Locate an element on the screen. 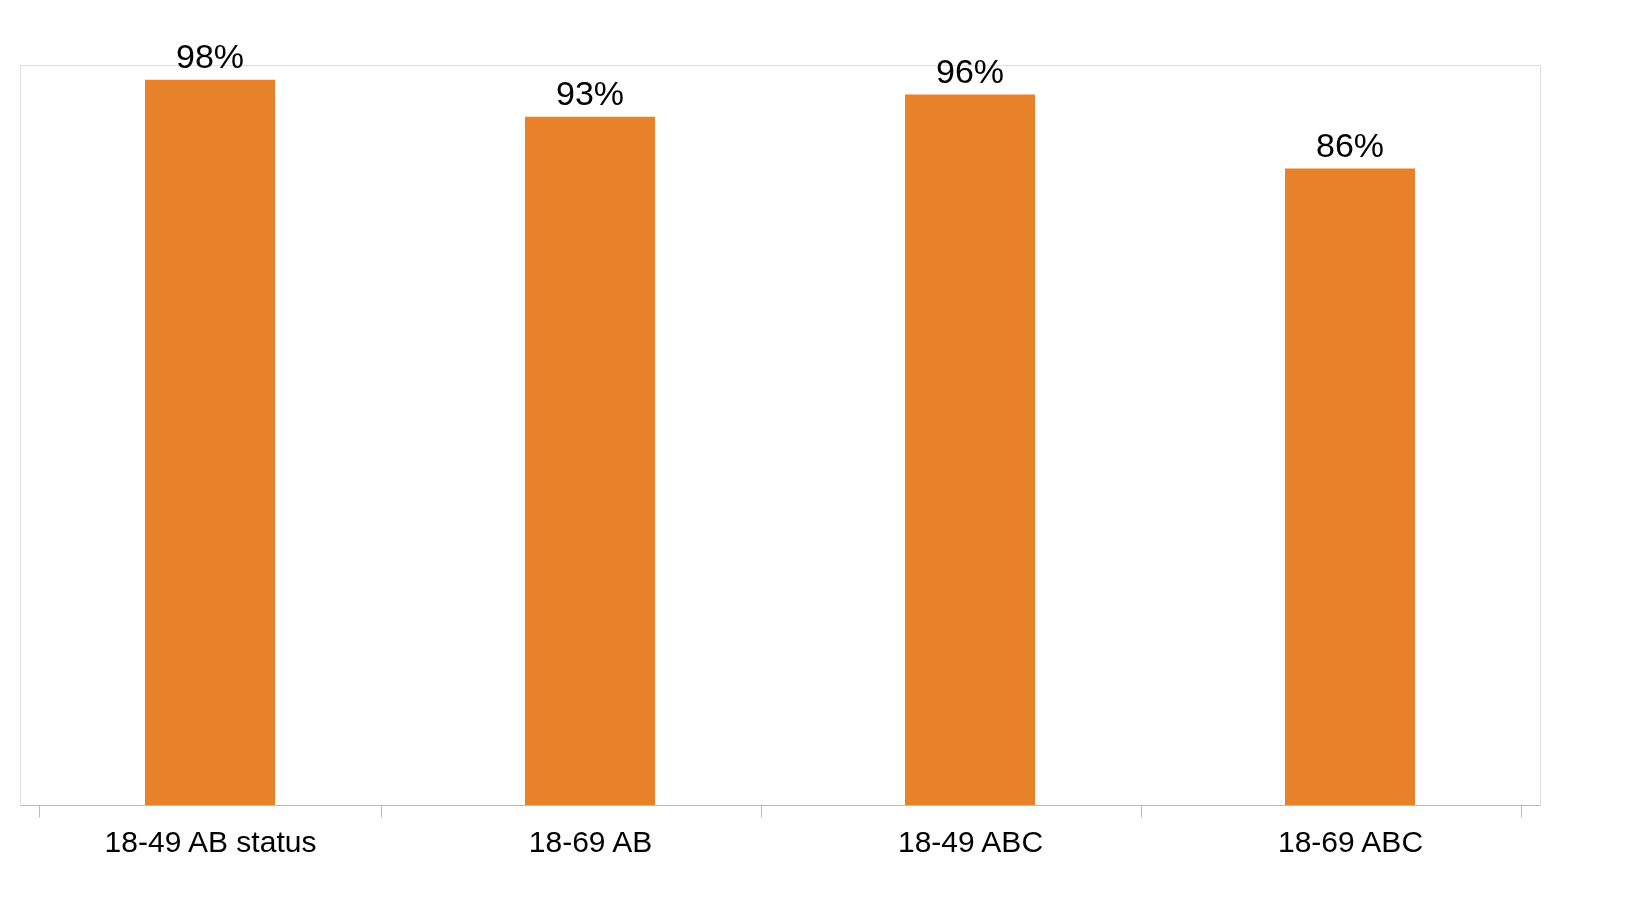 The image size is (1647, 913). data-label: 86% is located at coordinates (1350, 144).